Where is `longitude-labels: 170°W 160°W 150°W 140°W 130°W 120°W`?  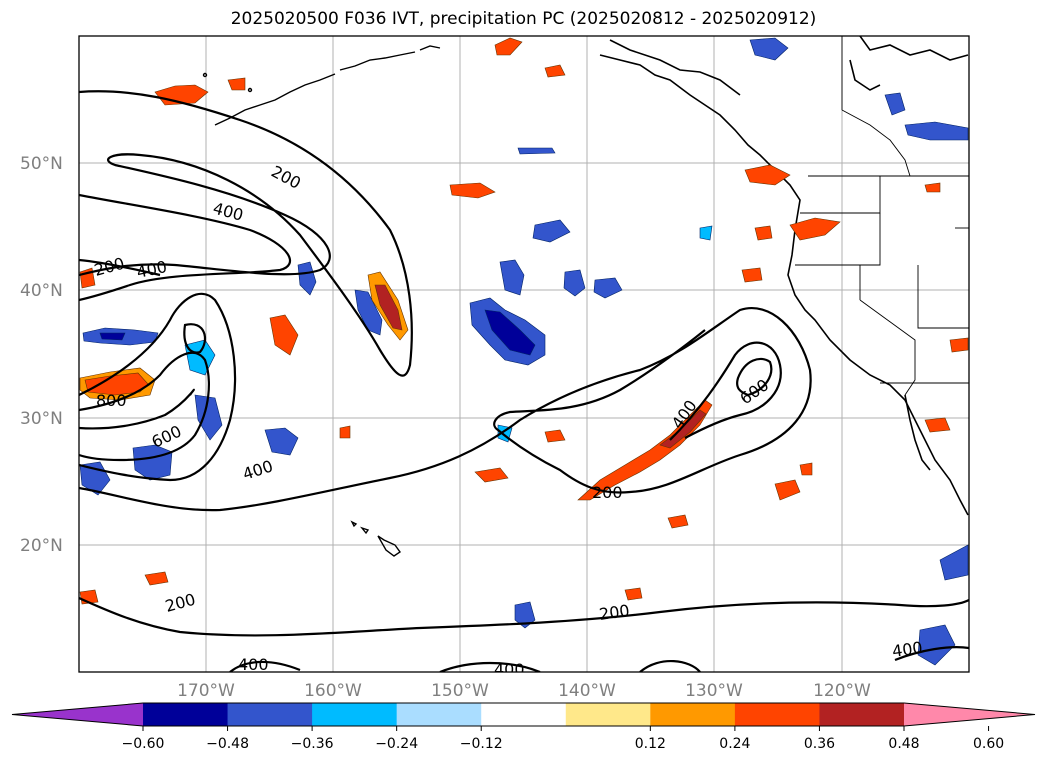 longitude-labels: 170°W 160°W 150°W 140°W 130°W 120°W is located at coordinates (524, 691).